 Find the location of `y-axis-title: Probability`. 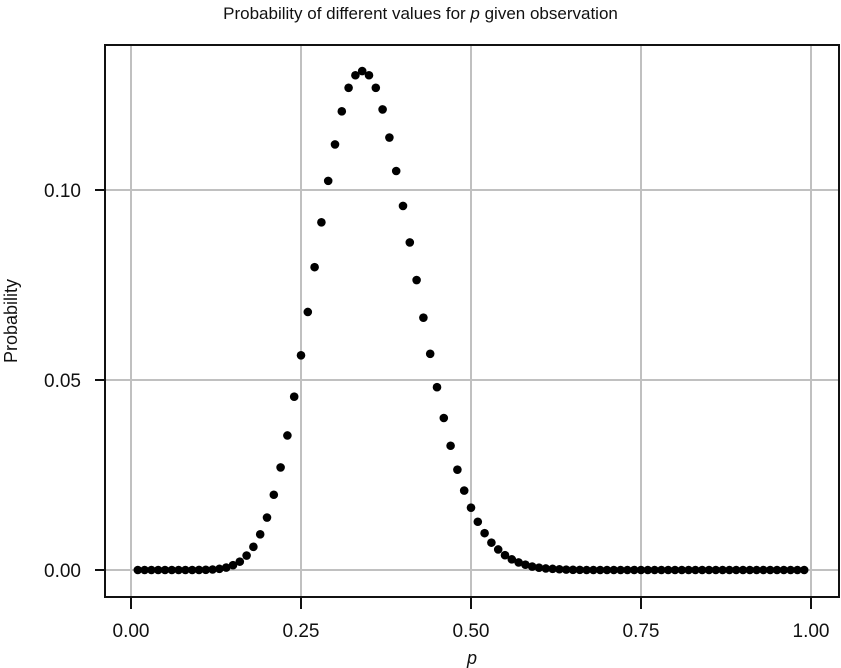

y-axis-title: Probability is located at coordinates (11, 321).